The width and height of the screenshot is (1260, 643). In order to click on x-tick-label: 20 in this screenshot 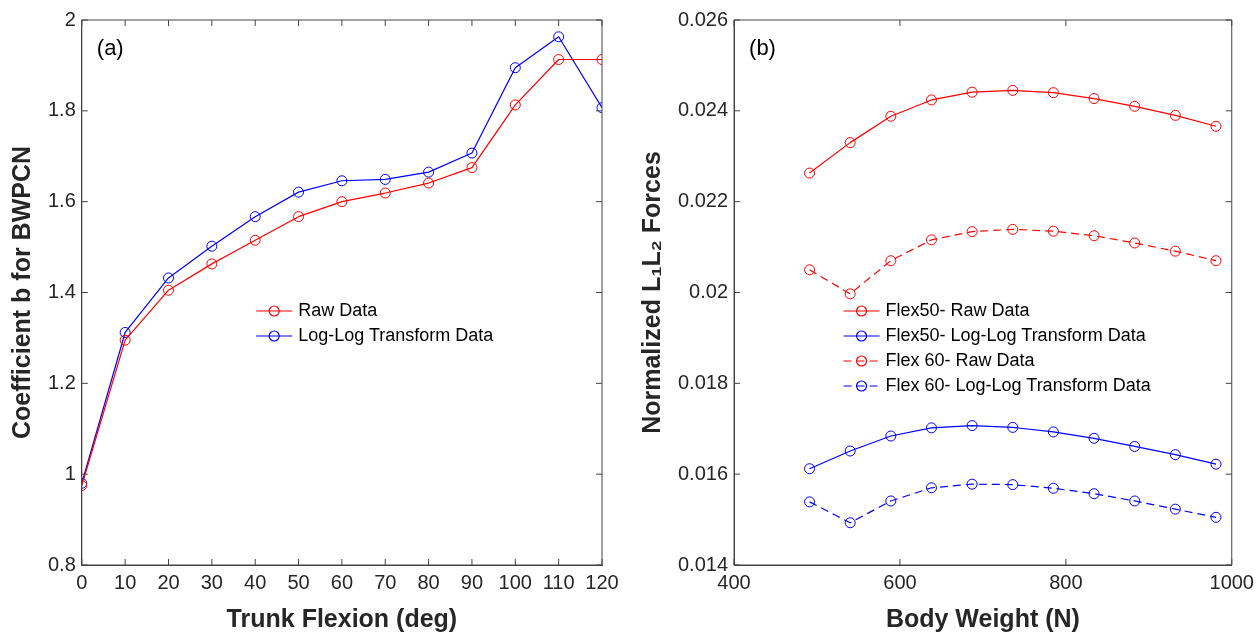, I will do `click(168, 581)`.